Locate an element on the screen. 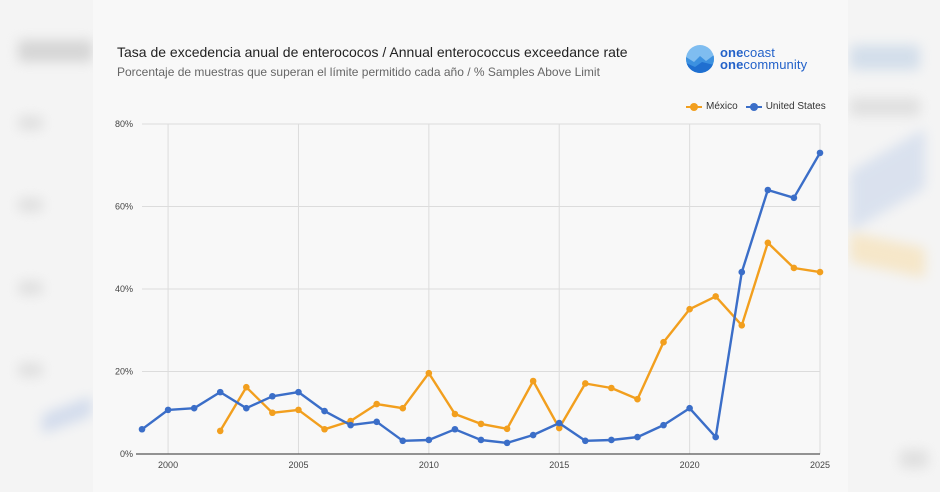 Image resolution: width=940 pixels, height=492 pixels. y-tick-label: 60% is located at coordinates (124, 207).